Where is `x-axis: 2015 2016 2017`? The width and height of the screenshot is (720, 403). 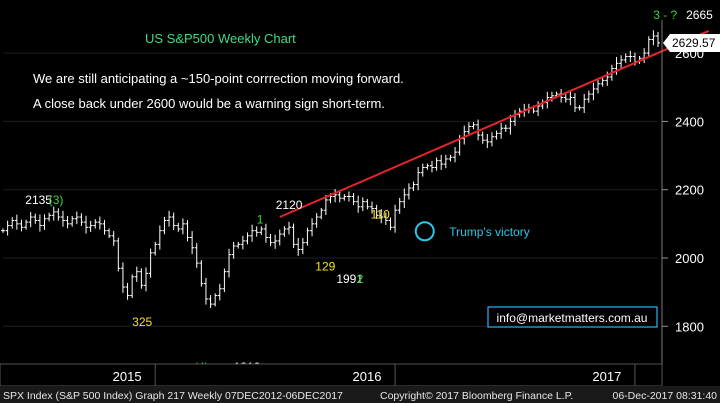
x-axis: 2015 2016 2017 is located at coordinates (374, 375).